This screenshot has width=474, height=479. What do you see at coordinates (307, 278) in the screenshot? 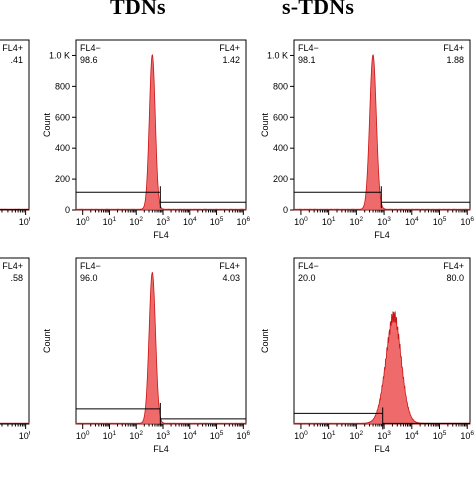
I see `gate-negative-percent: 20.0` at bounding box center [307, 278].